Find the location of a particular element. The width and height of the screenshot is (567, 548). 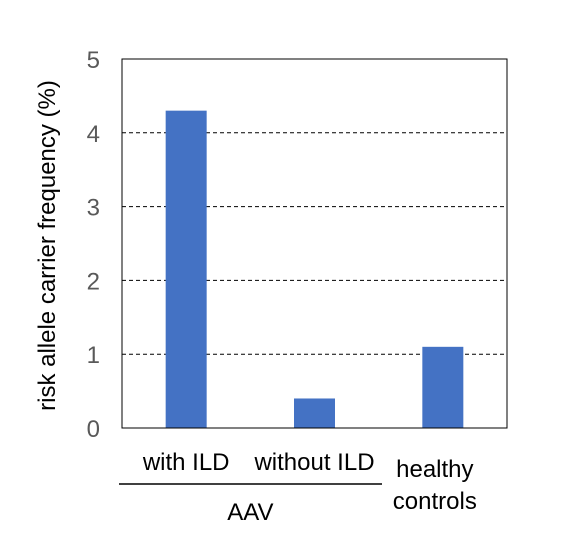

y-tick-label: 3 is located at coordinates (93, 208).